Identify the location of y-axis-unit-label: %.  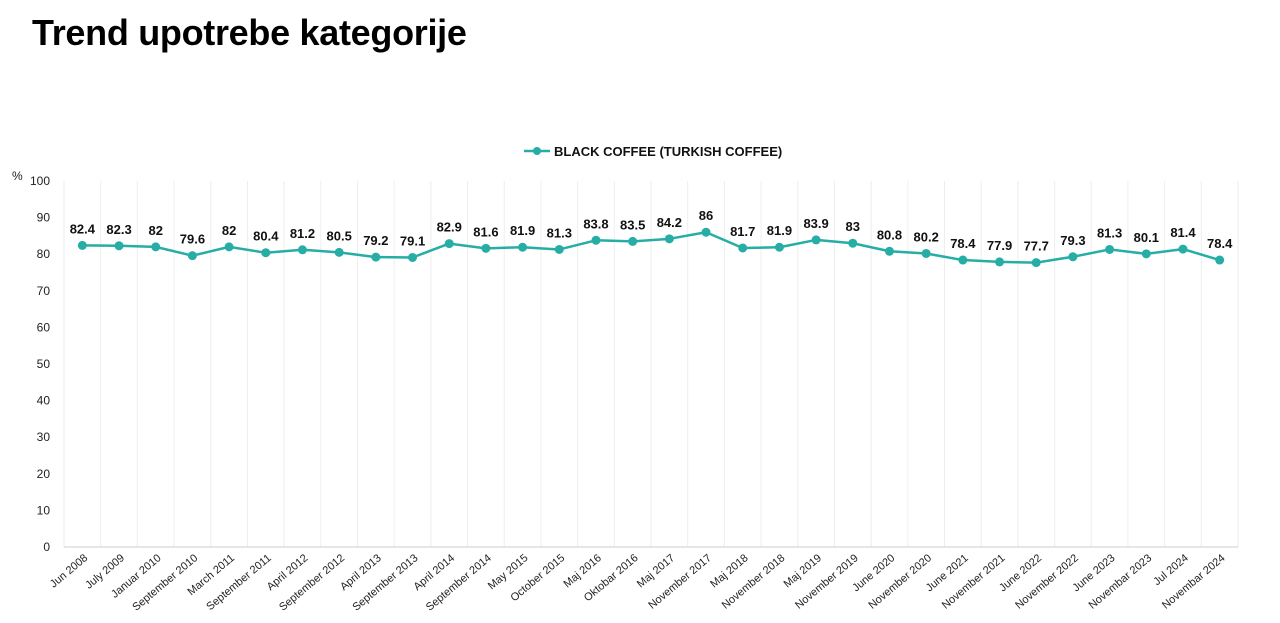
(17, 176).